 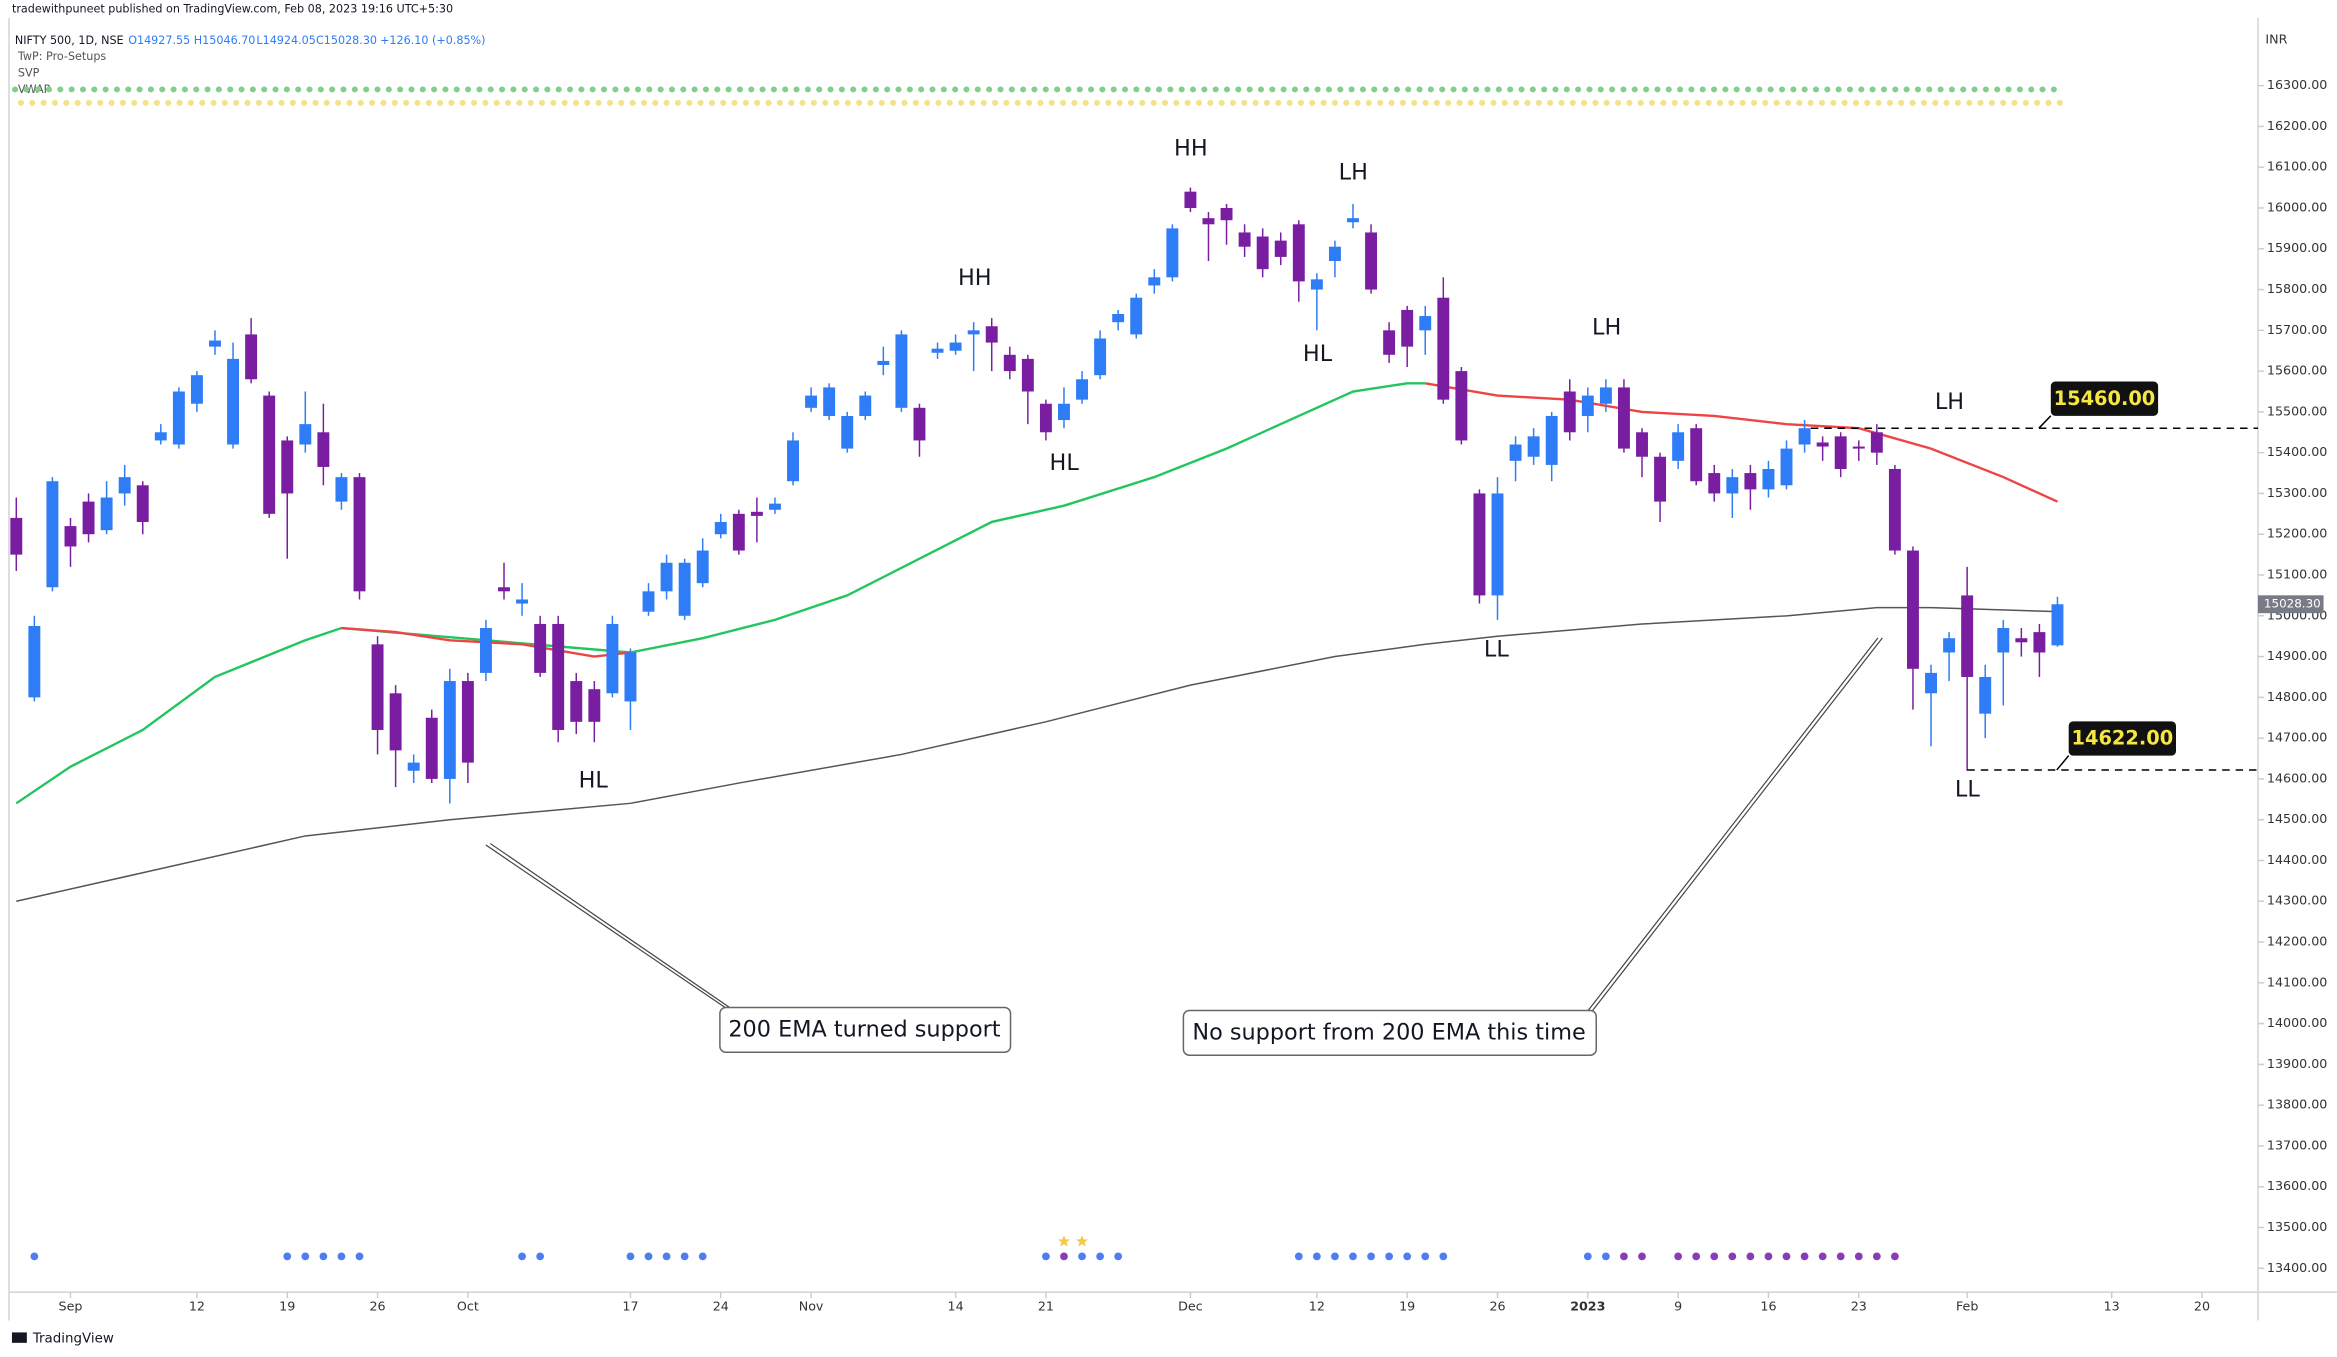 What do you see at coordinates (1768, 1306) in the screenshot?
I see `x-tick-label: 16` at bounding box center [1768, 1306].